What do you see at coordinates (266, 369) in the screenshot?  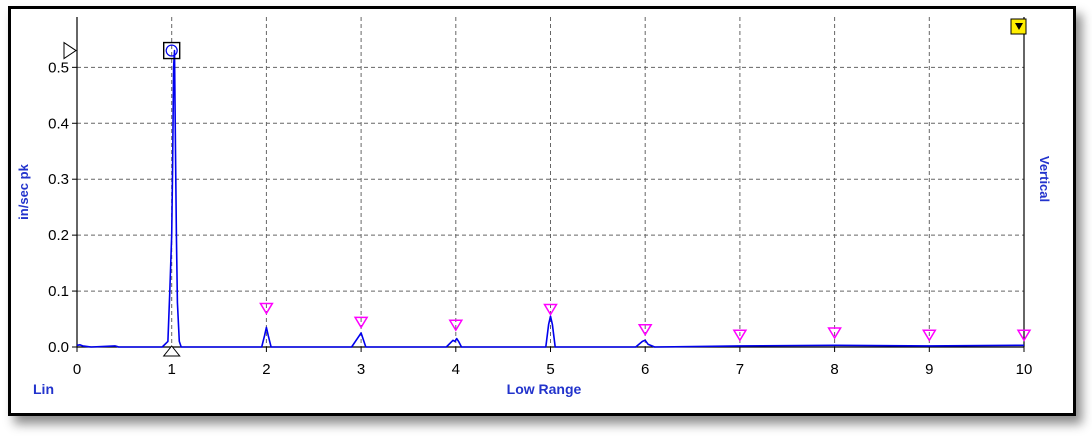 I see `x-tick-label-2: 2` at bounding box center [266, 369].